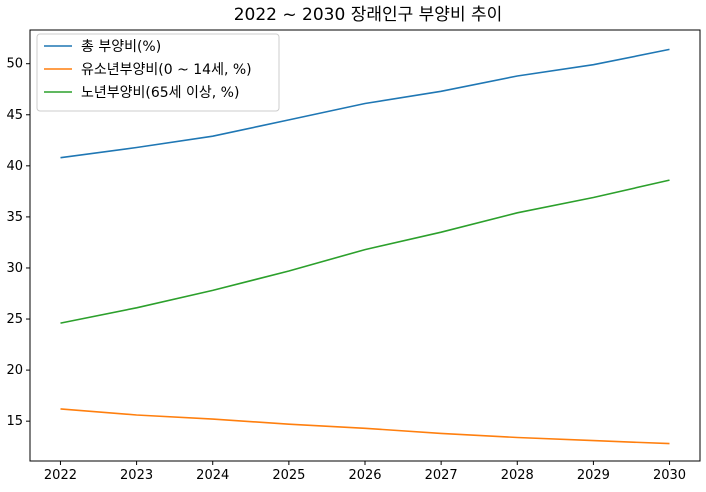 This screenshot has height=492, width=706. Describe the element at coordinates (14, 166) in the screenshot. I see `y-tick-label: 40` at that location.